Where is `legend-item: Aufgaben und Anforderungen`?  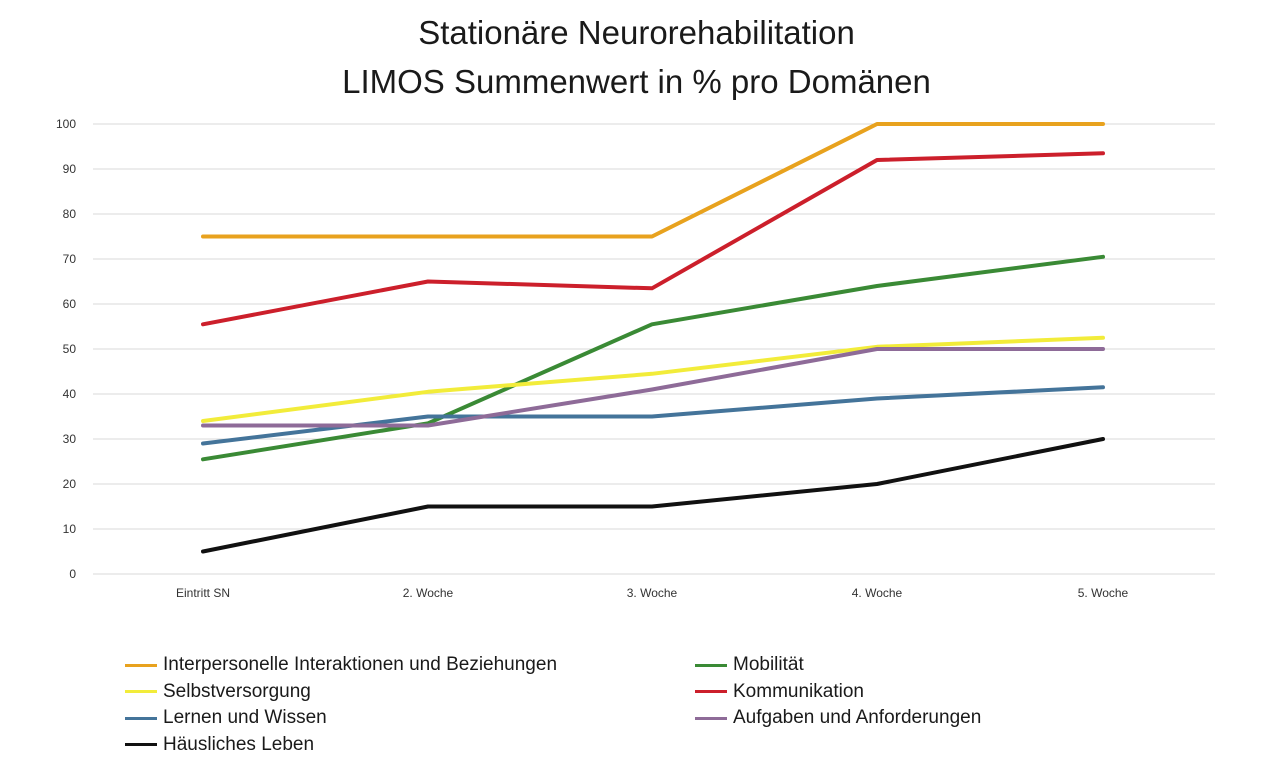
legend-item: Aufgaben und Anforderungen is located at coordinates (838, 718).